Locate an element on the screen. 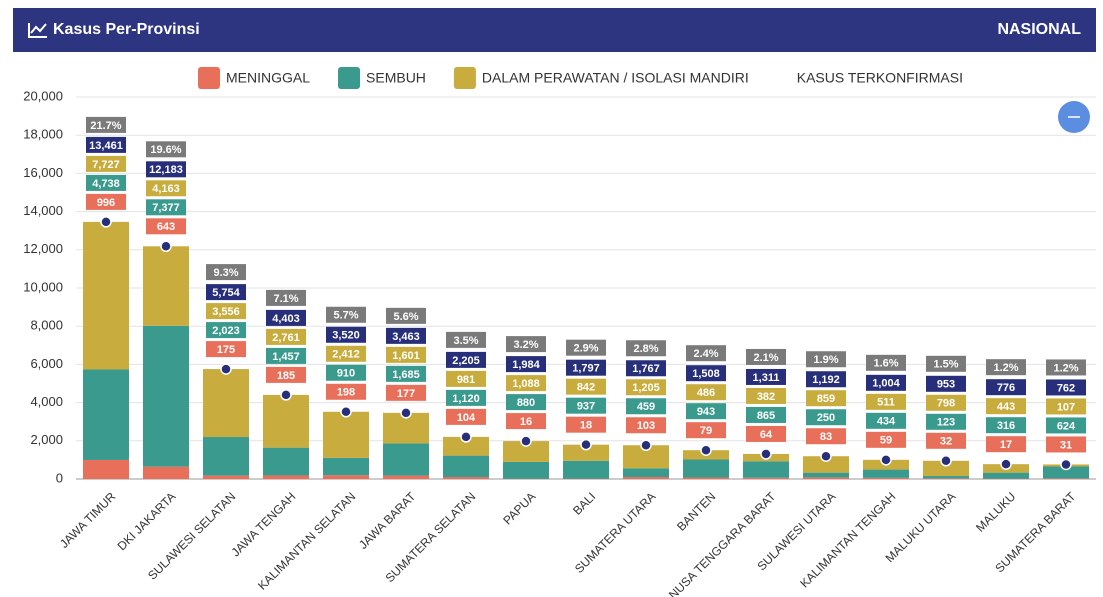 This screenshot has width=1103, height=597. data-label: 2,023 is located at coordinates (226, 331).